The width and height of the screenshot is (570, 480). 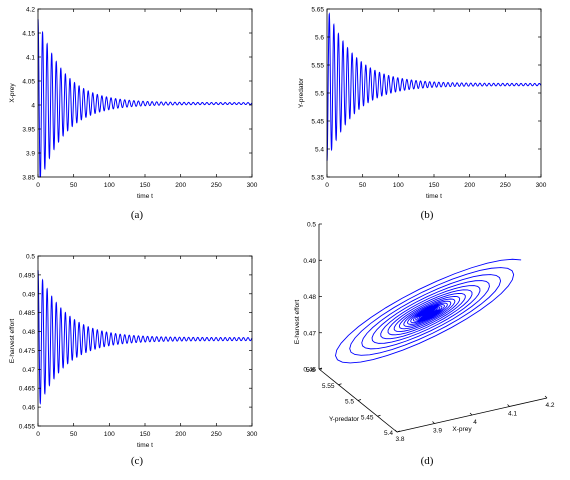 I want to click on z-tick-label: 0.48, so click(x=309, y=297).